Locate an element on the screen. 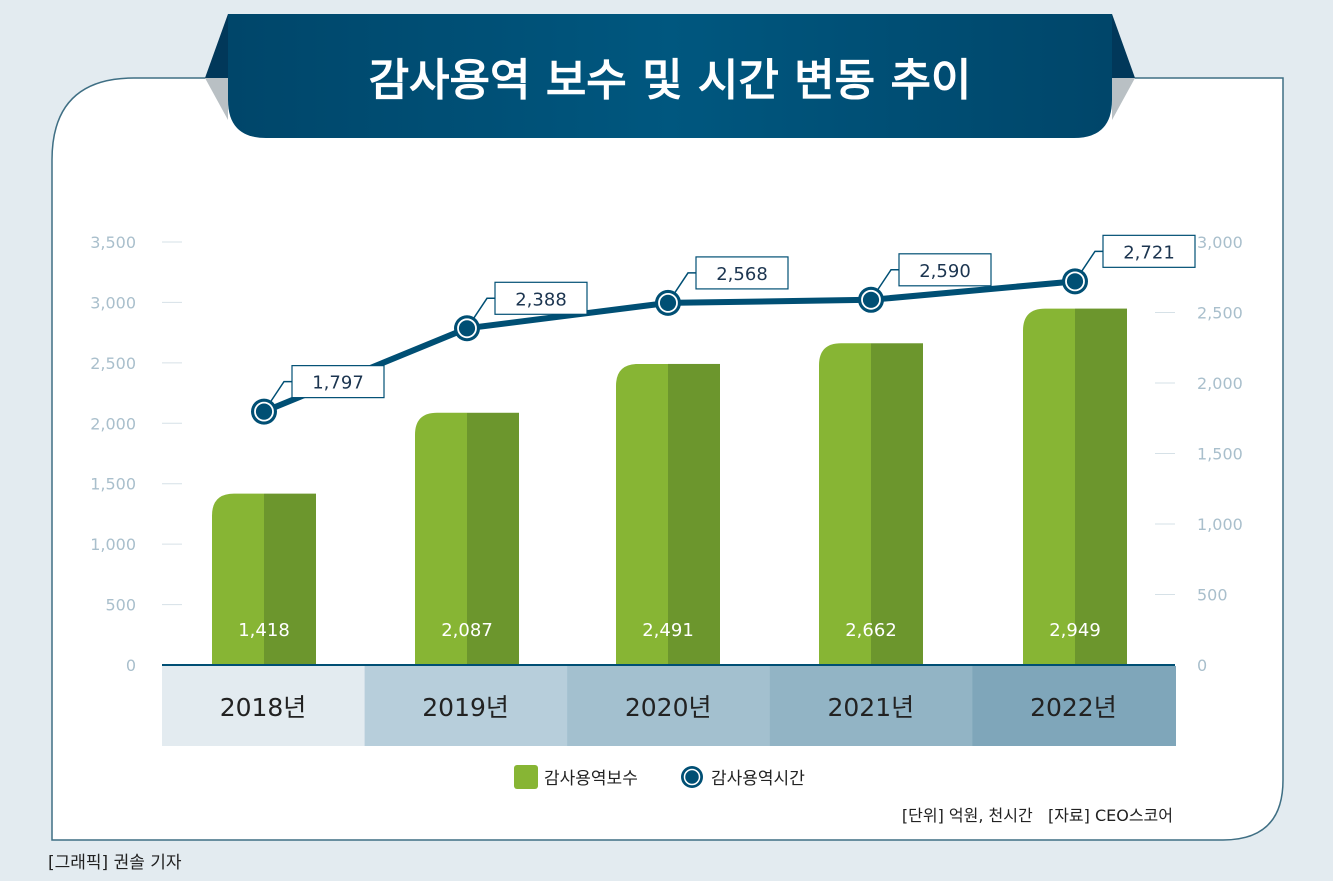 The width and height of the screenshot is (1333, 881). title-banner is located at coordinates (670, 76).